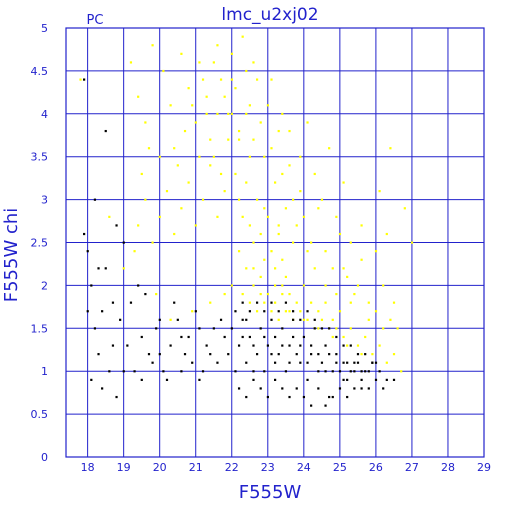  What do you see at coordinates (304, 467) in the screenshot?
I see `x-tick-label: 24` at bounding box center [304, 467].